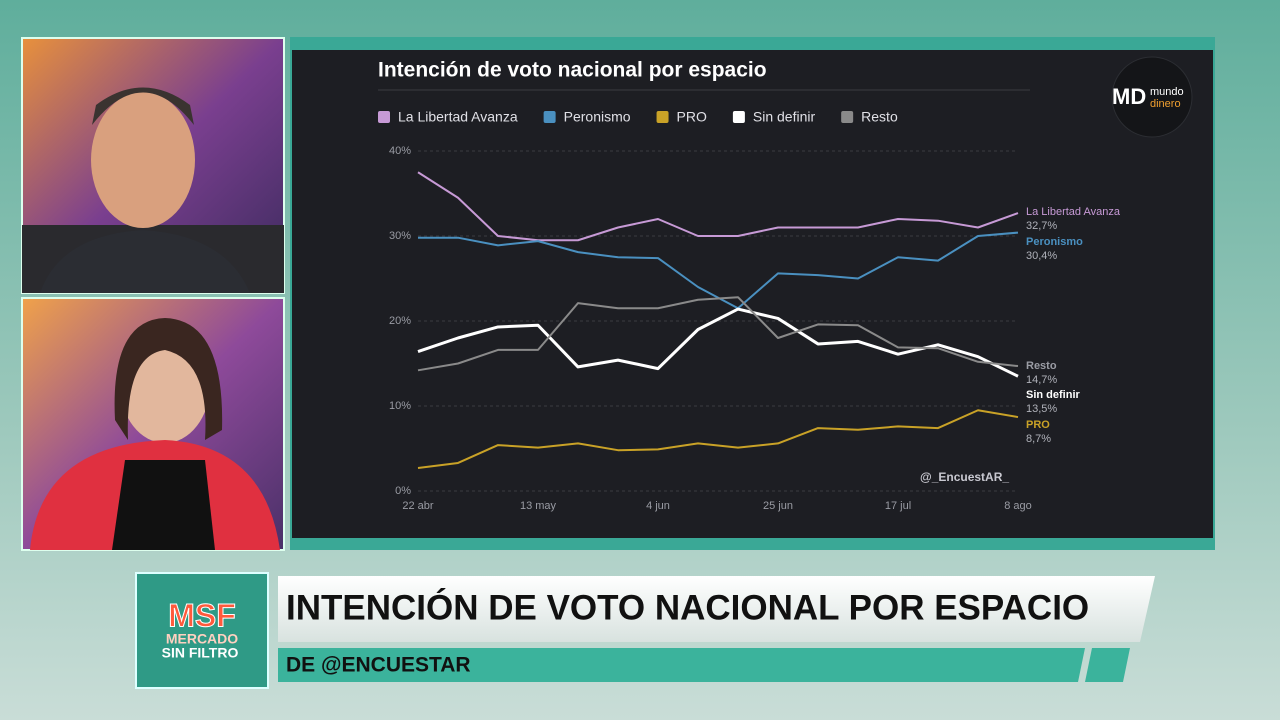 This screenshot has width=1280, height=725. I want to click on end-label-name: Resto, so click(1041, 366).